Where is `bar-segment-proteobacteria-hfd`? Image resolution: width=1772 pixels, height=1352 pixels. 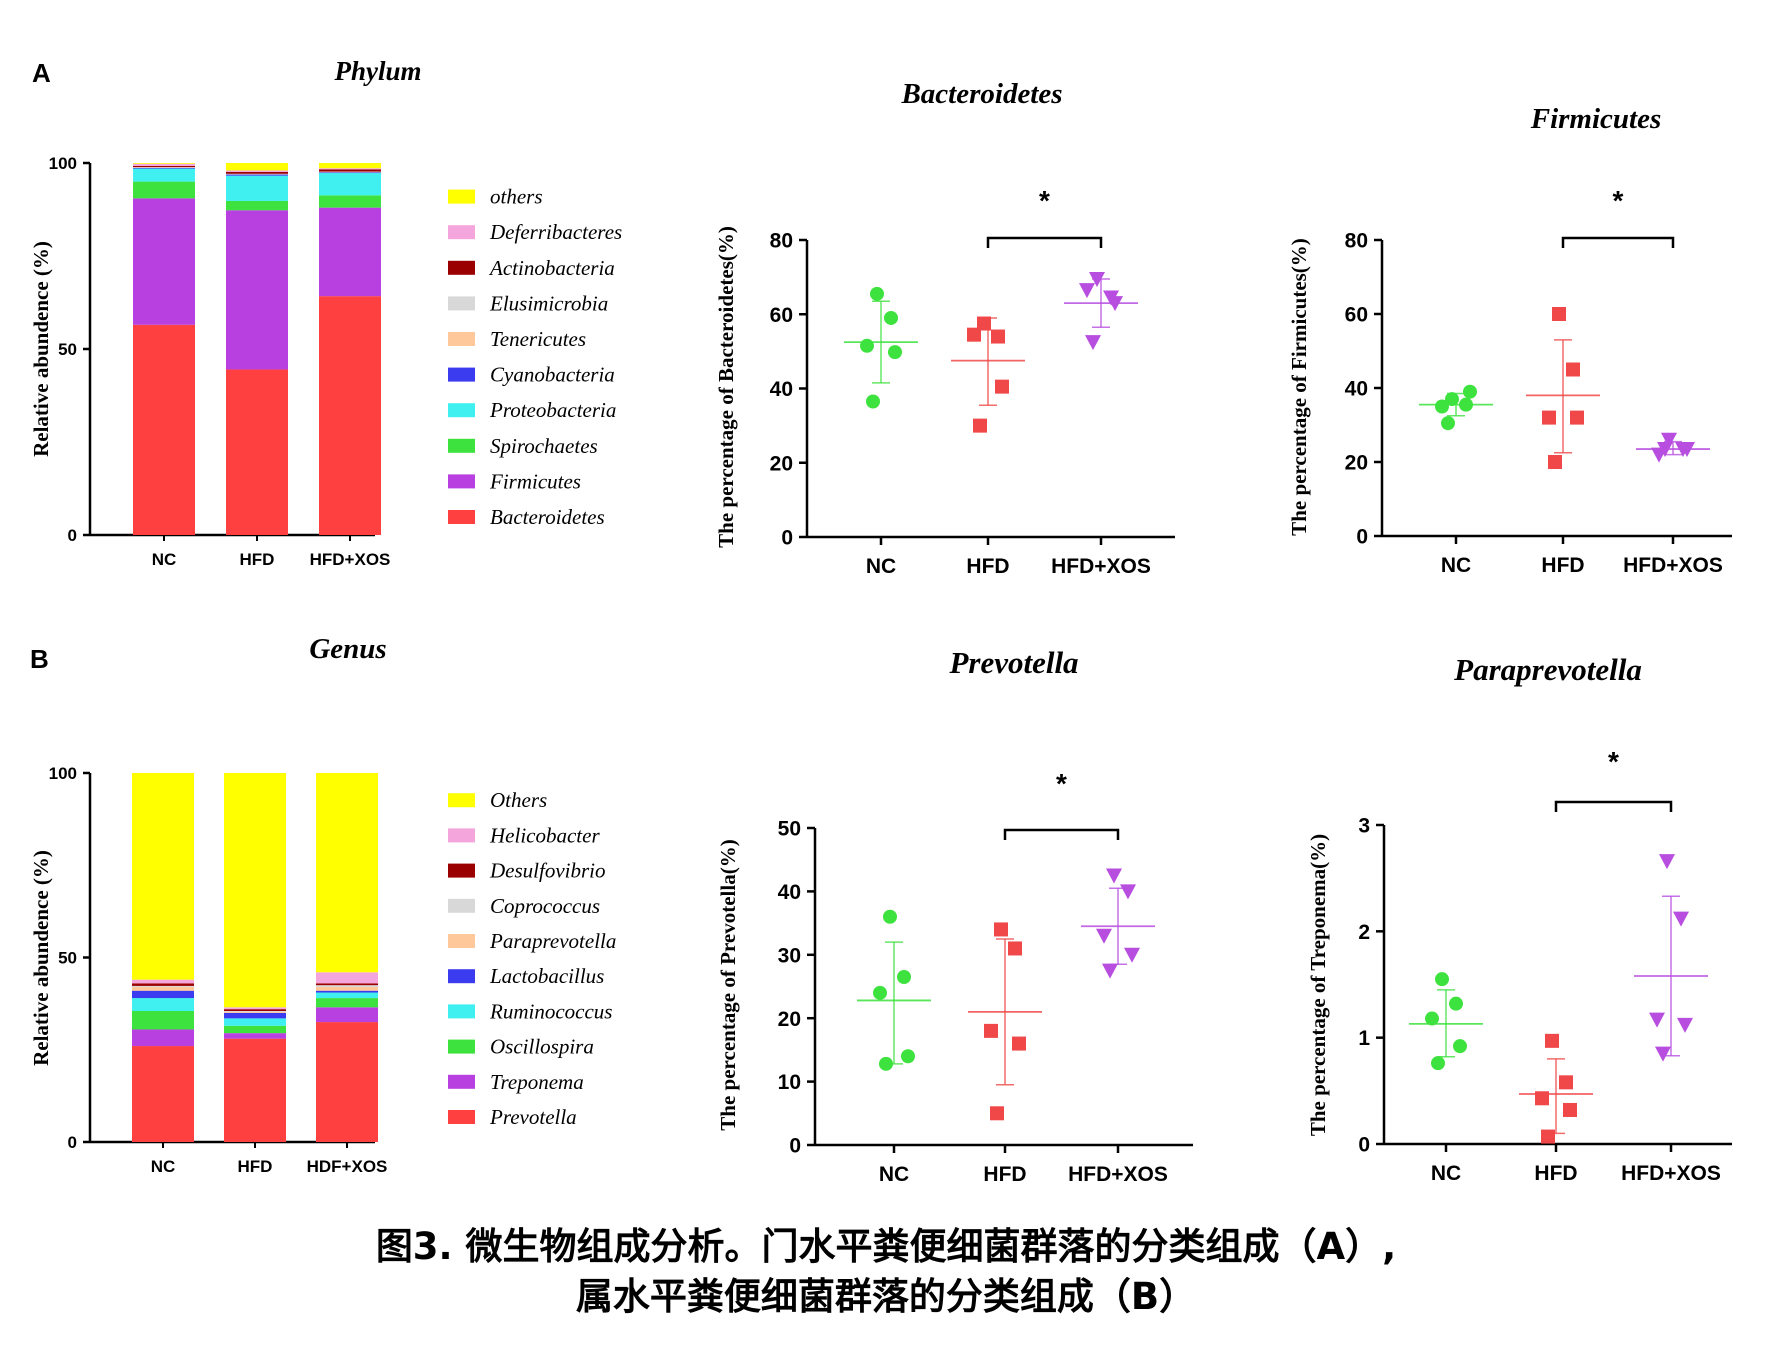
bar-segment-proteobacteria-hfd is located at coordinates (257, 188).